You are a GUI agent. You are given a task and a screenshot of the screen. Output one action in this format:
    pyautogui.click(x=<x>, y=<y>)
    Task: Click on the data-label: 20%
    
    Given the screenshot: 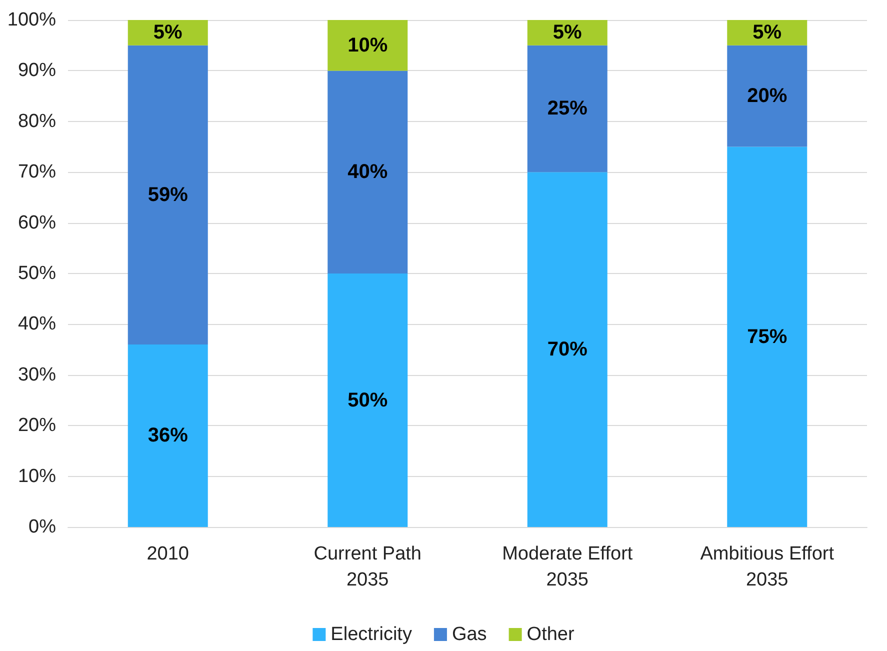 What is the action you would take?
    pyautogui.click(x=767, y=96)
    